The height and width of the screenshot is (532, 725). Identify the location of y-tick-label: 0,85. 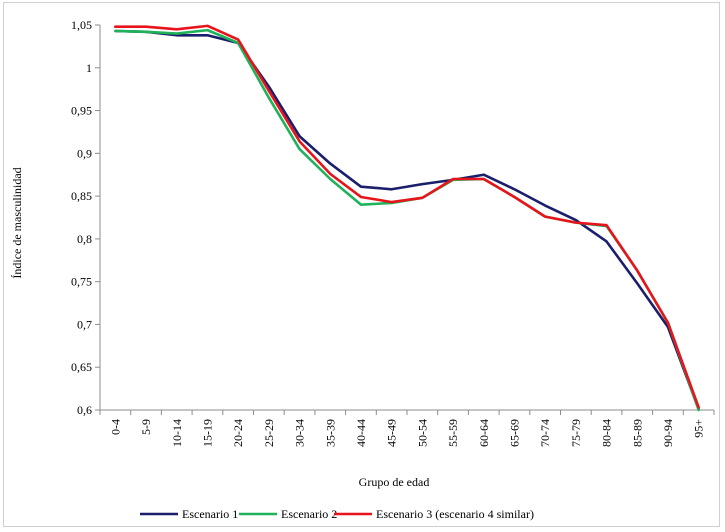
(81, 196).